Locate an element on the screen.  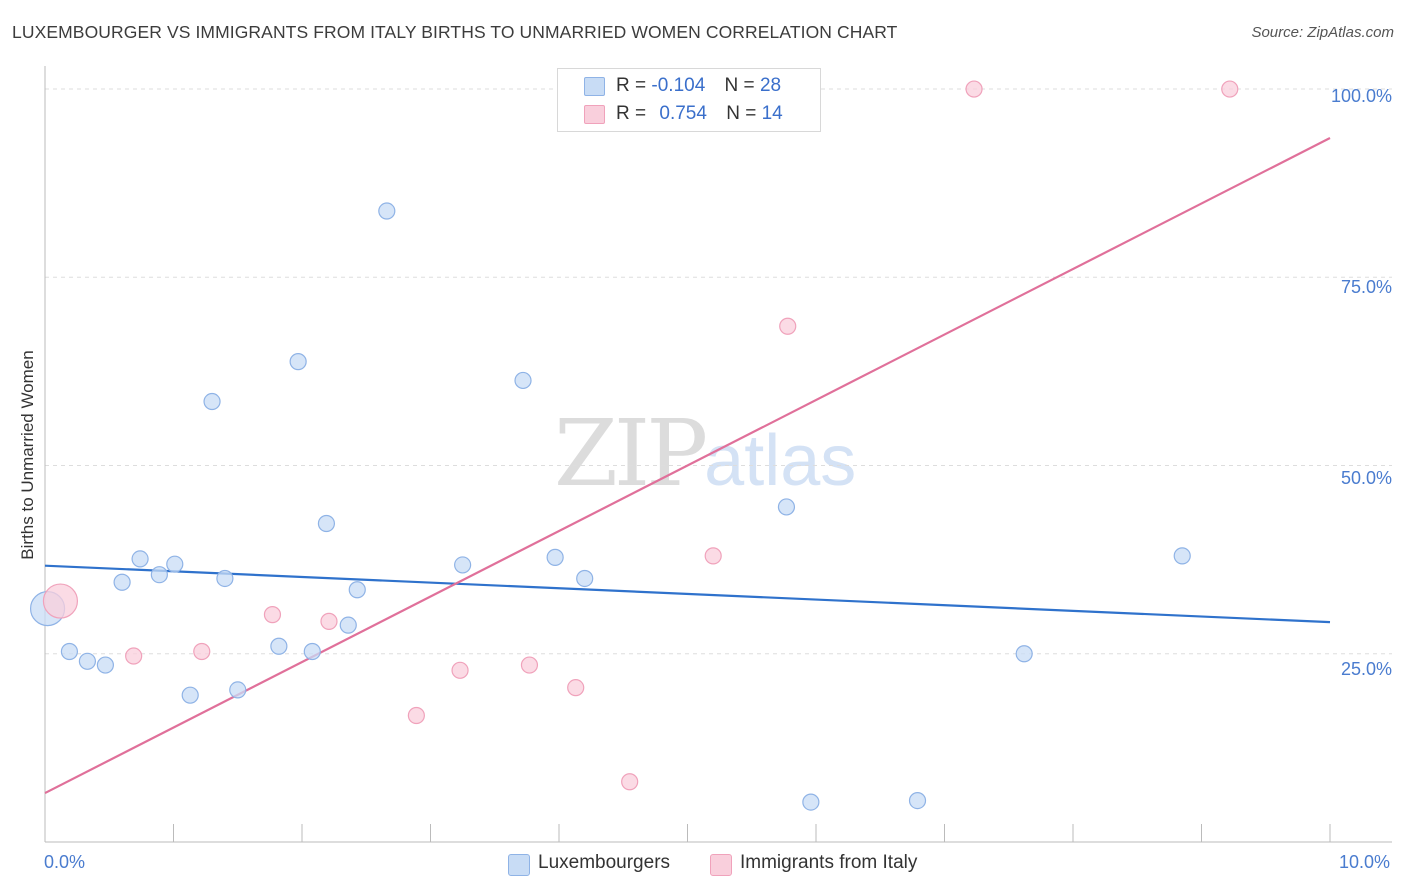
legend-row-luxembourgers: R = -0.104 N = 28 is located at coordinates (698, 86).